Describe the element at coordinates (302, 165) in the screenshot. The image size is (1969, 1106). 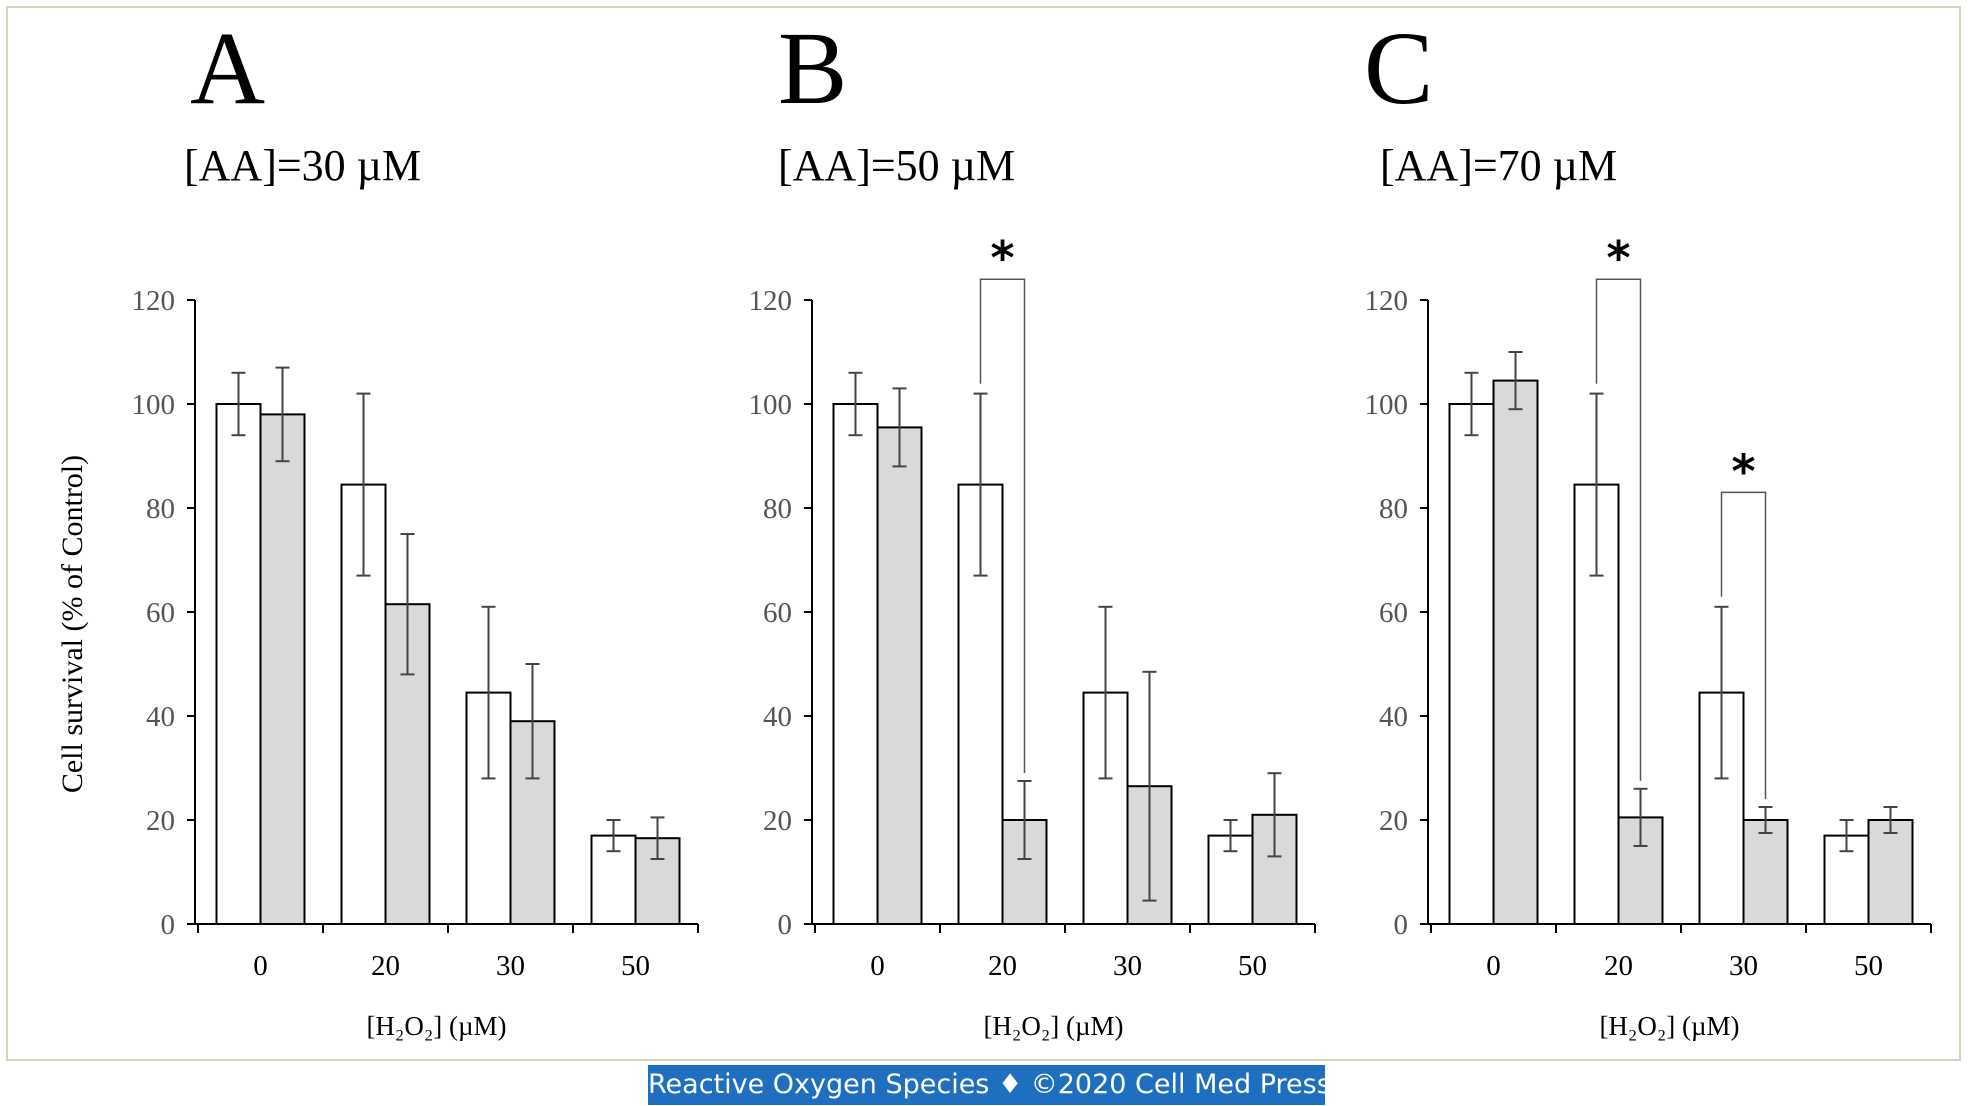
I see `chart-title: [AA]=30 µM` at that location.